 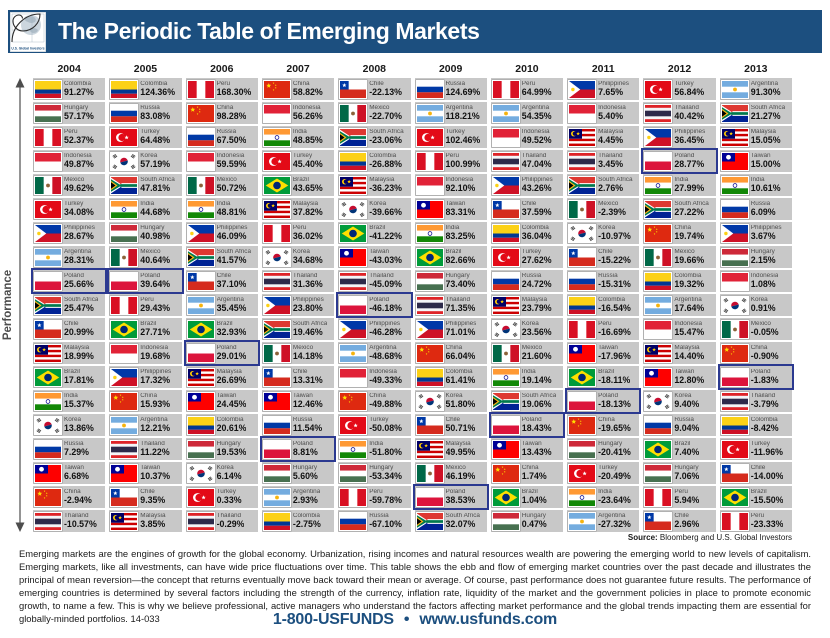 I want to click on return-value: -36.23%, so click(x=385, y=188).